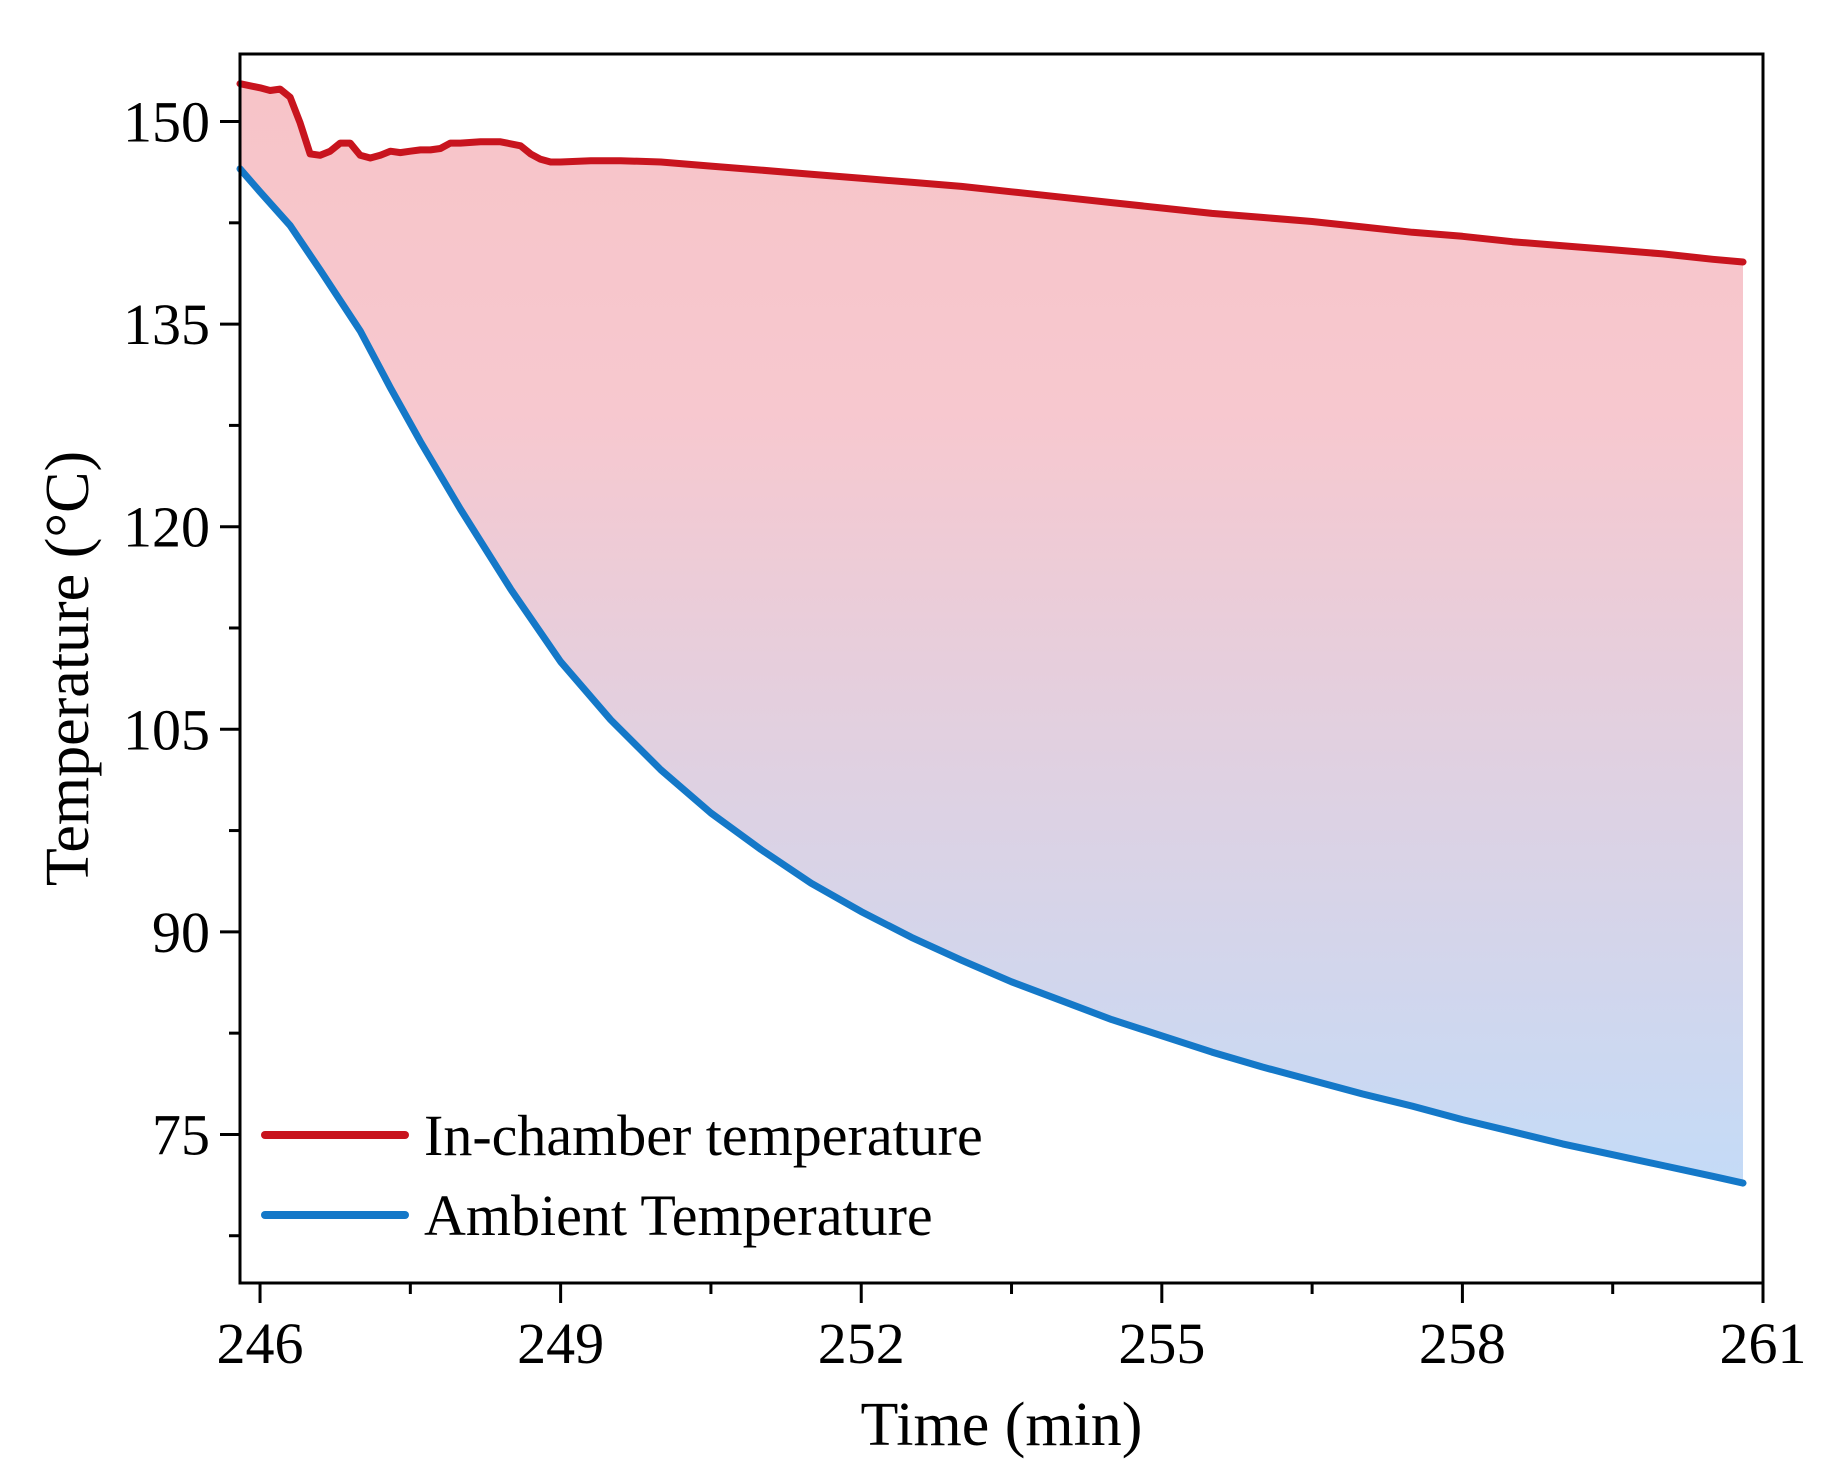 The height and width of the screenshot is (1473, 1833). I want to click on y-tick-label: 105, so click(166, 729).